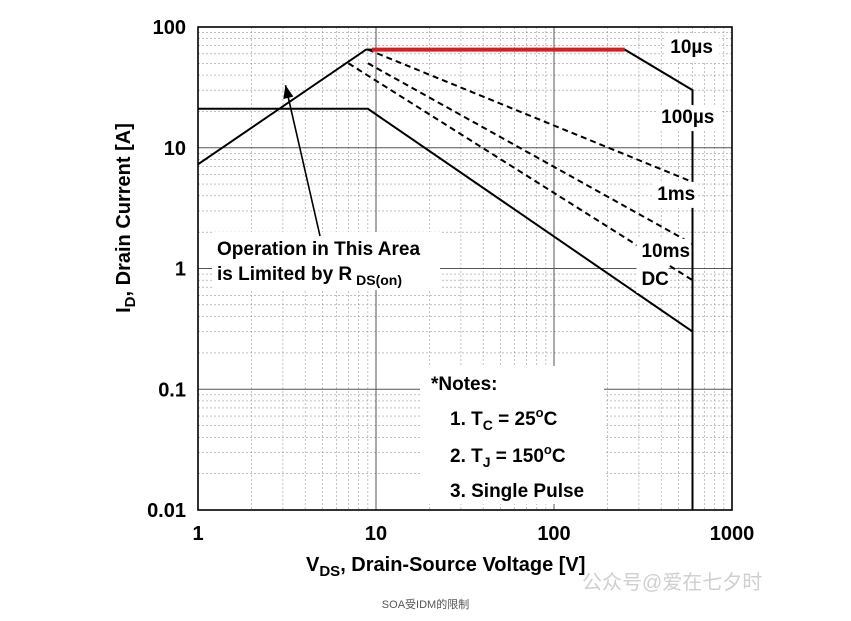  What do you see at coordinates (672, 583) in the screenshot?
I see `watermark-text: 公众号@爱在七夕时` at bounding box center [672, 583].